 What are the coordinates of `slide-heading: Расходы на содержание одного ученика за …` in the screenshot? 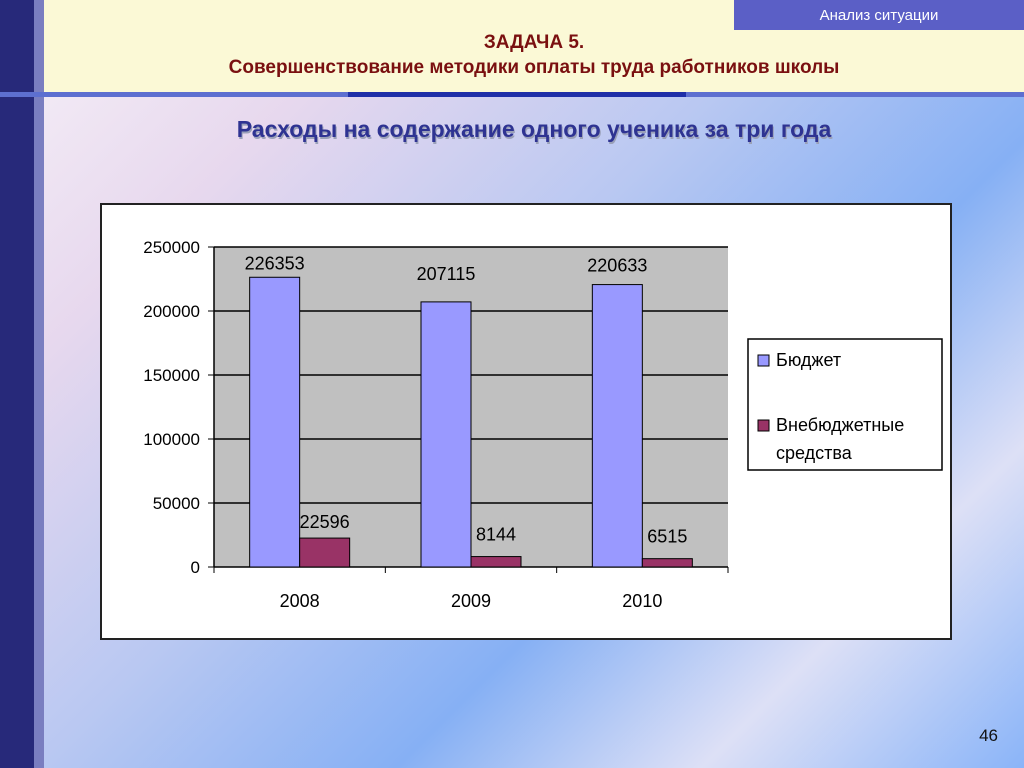 It's located at (534, 129).